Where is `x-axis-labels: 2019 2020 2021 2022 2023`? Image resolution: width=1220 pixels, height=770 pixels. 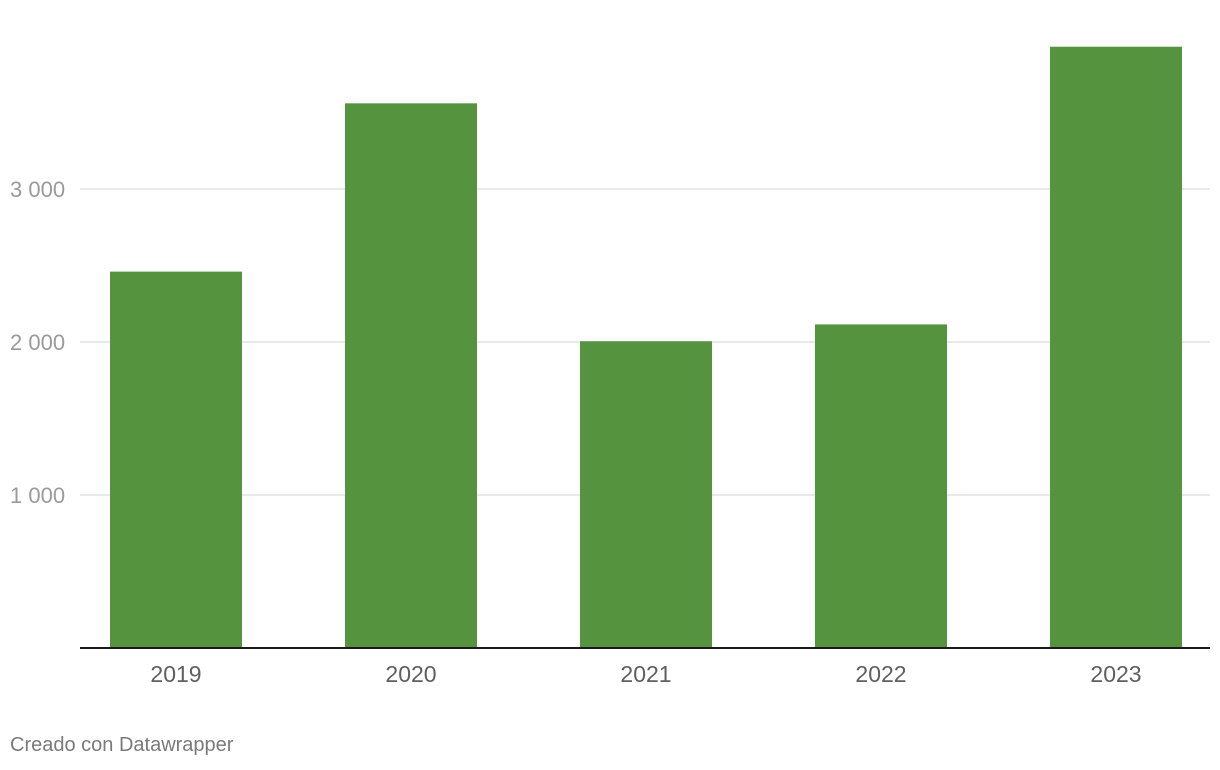
x-axis-labels: 2019 2020 2021 2022 2023 is located at coordinates (645, 674).